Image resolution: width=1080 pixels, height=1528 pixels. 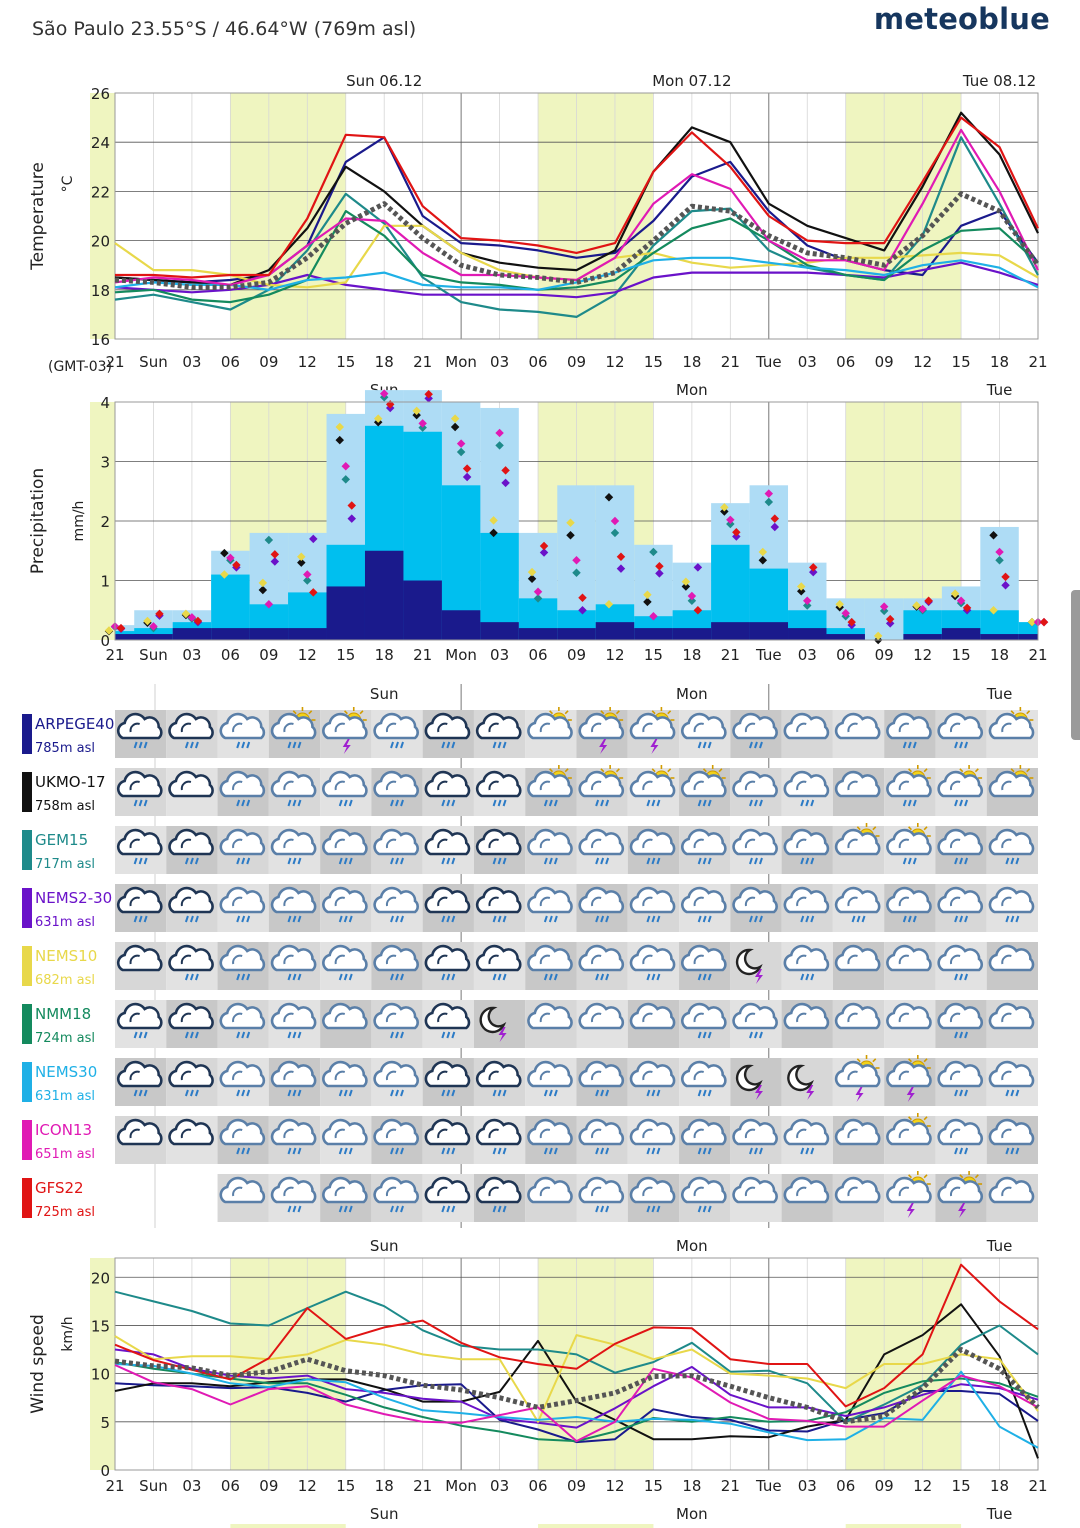 What do you see at coordinates (909, 1074) in the screenshot?
I see `weather-sun-thunder-icon` at bounding box center [909, 1074].